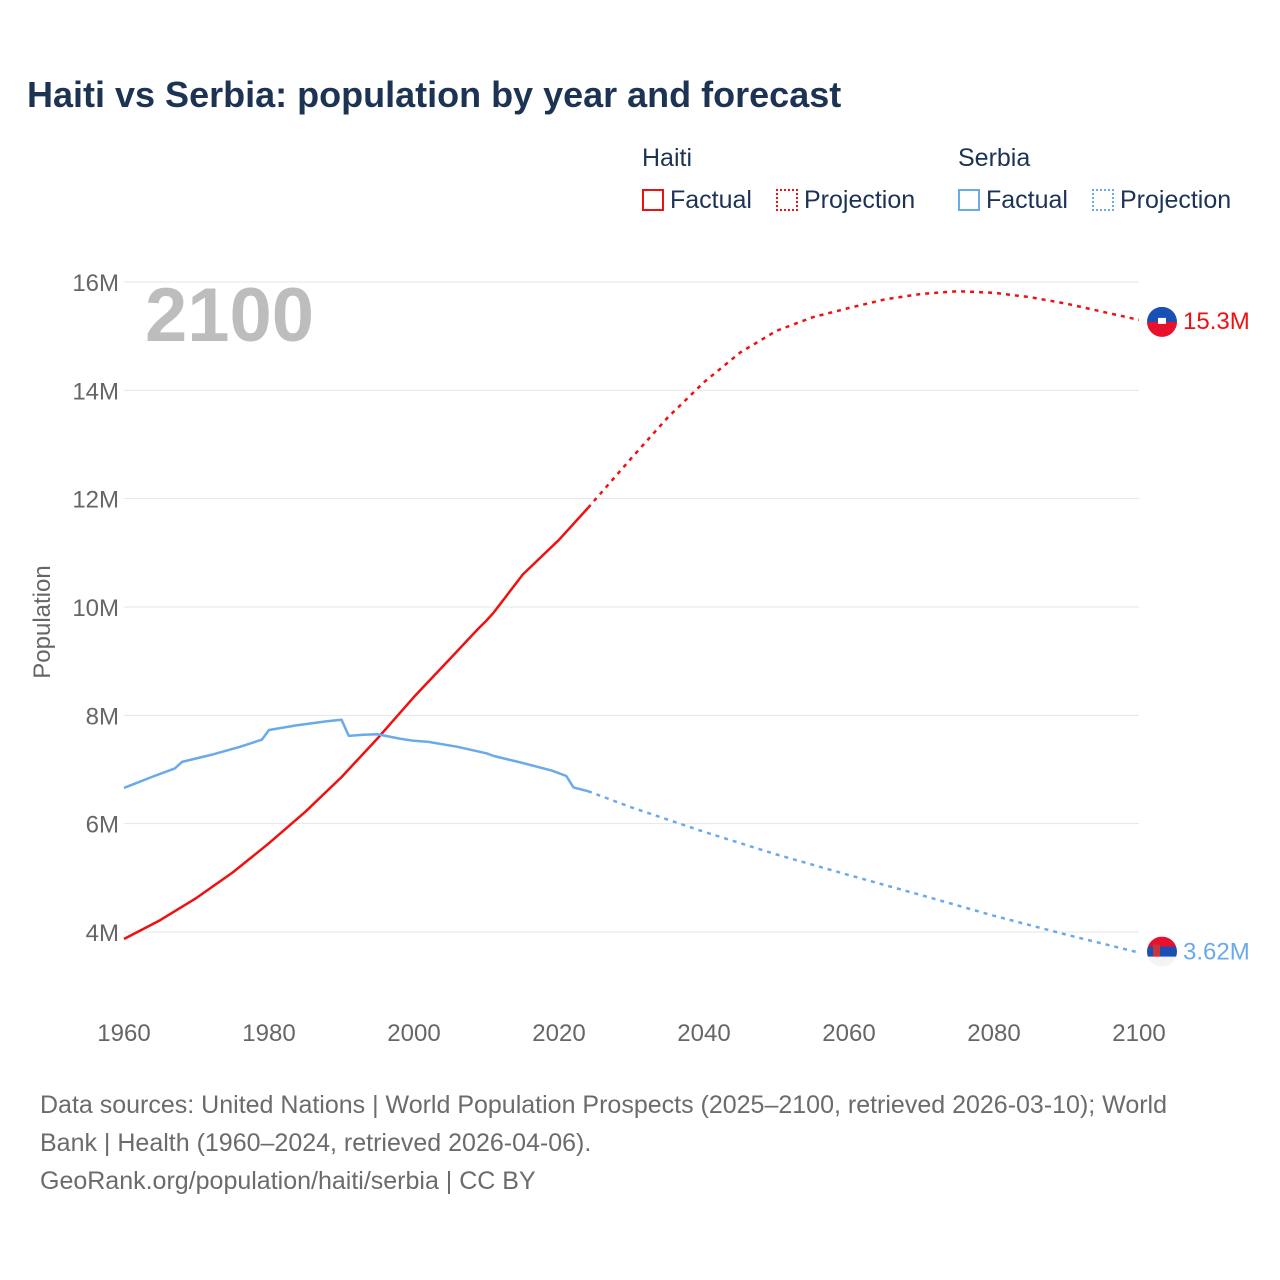  I want to click on legend-group-haiti: Haiti, so click(667, 158).